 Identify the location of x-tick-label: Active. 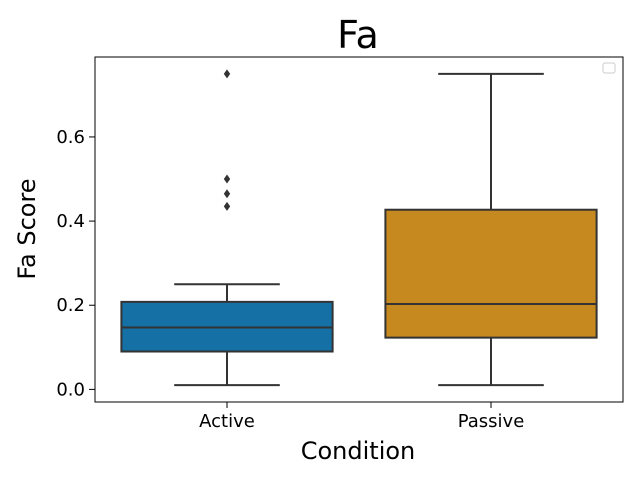
(227, 421).